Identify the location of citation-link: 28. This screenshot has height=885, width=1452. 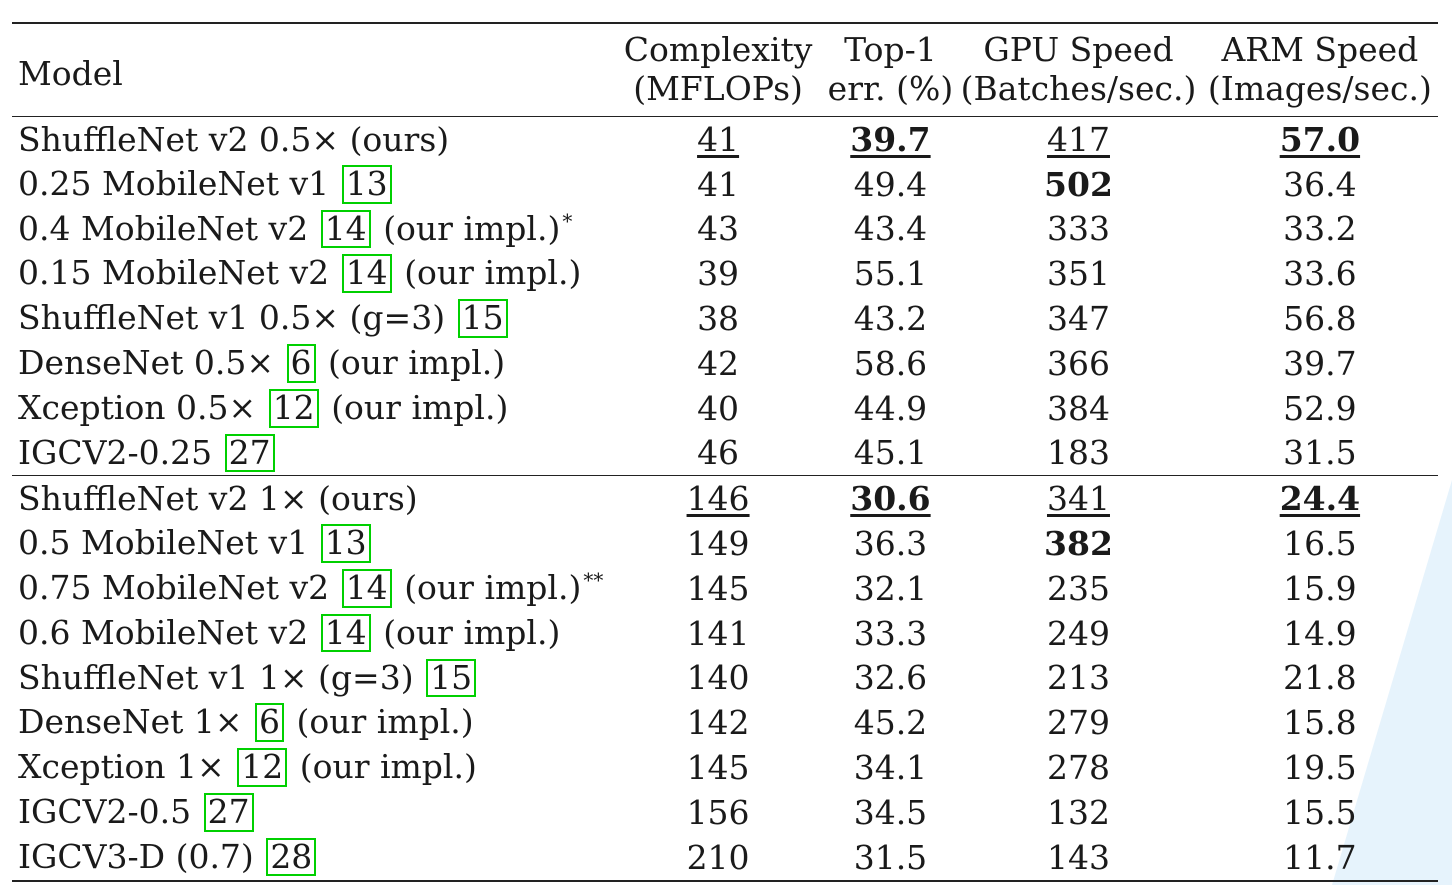
(291, 857).